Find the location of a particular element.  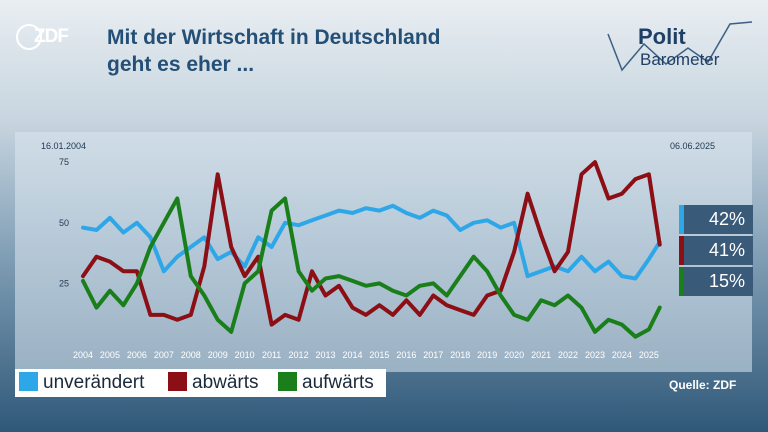

x-tick-label-2024: 2024 is located at coordinates (622, 355).